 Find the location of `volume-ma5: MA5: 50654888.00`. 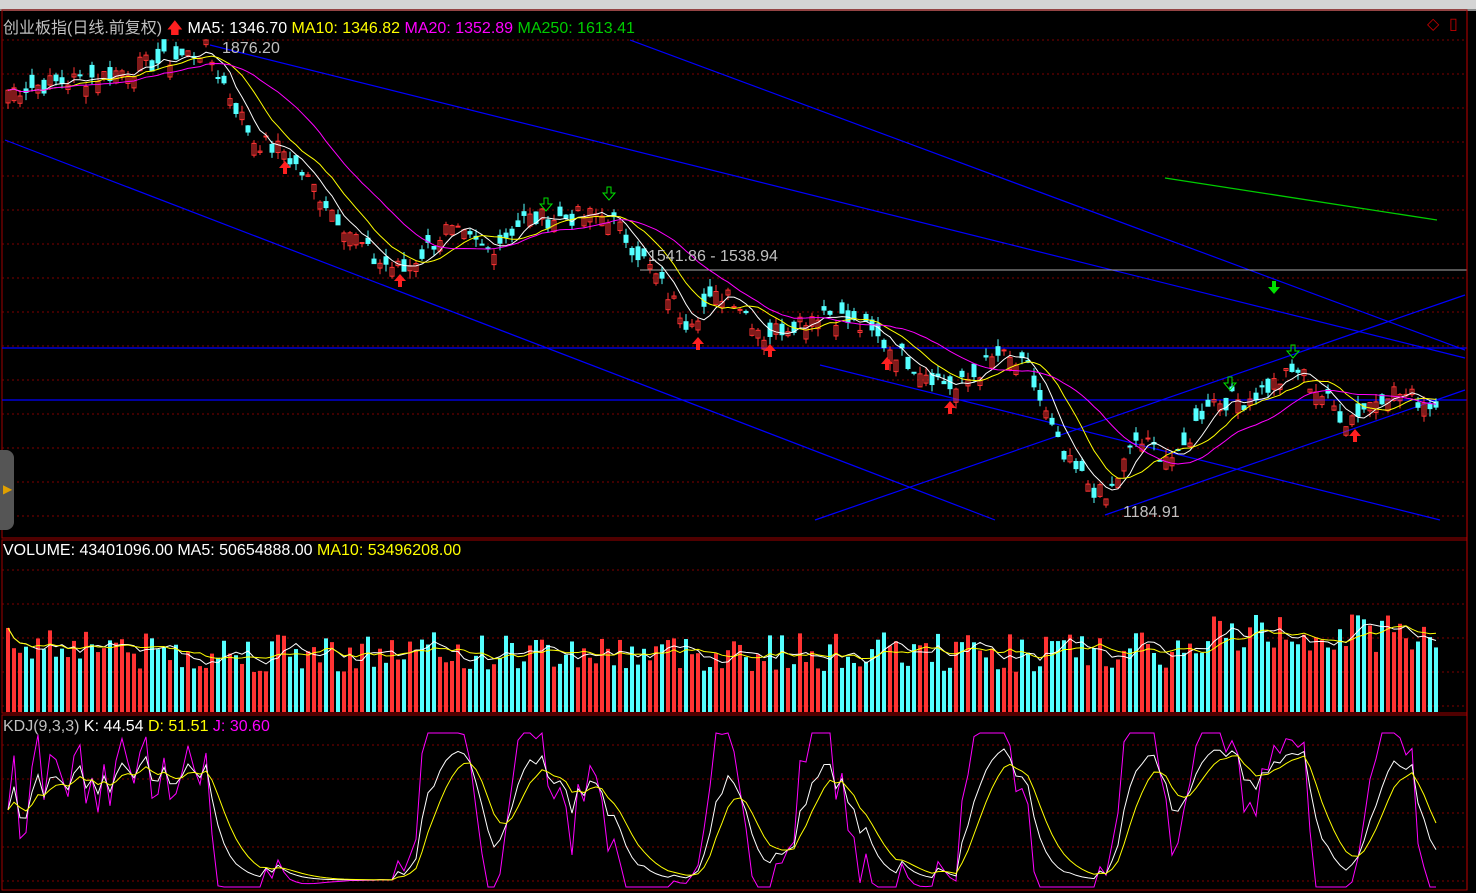

volume-ma5: MA5: 50654888.00 is located at coordinates (245, 550).